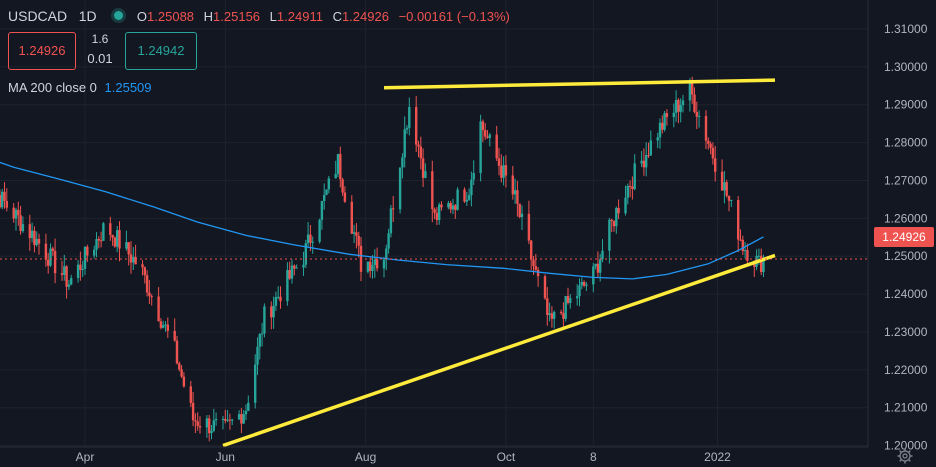  Describe the element at coordinates (237, 16) in the screenshot. I see `high-value: 1.25156` at that location.